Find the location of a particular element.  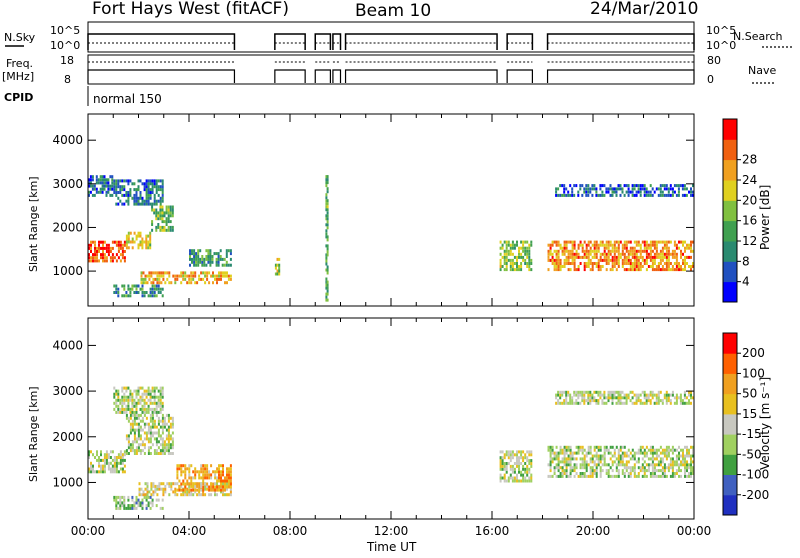

nave-label: Nave is located at coordinates (762, 70).